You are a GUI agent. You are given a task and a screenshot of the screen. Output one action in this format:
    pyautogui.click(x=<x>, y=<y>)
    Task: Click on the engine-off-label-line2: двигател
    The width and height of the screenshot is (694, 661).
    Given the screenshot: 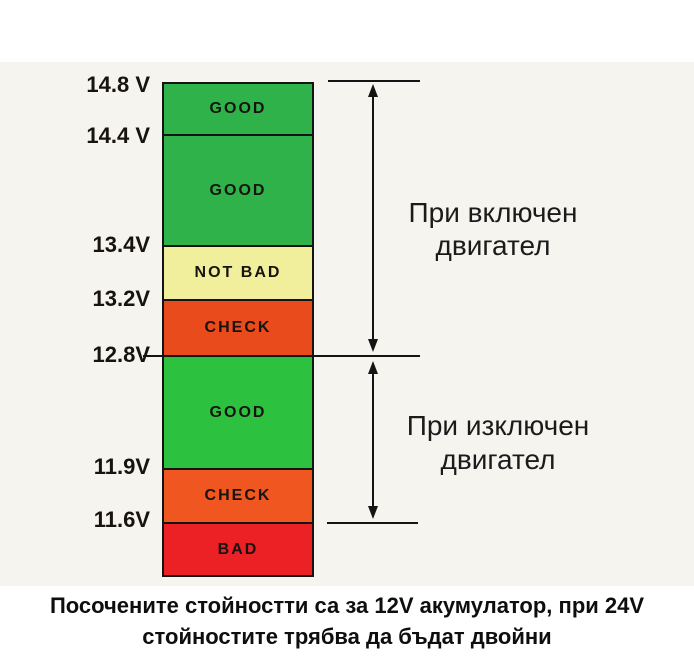 What is the action you would take?
    pyautogui.click(x=498, y=459)
    